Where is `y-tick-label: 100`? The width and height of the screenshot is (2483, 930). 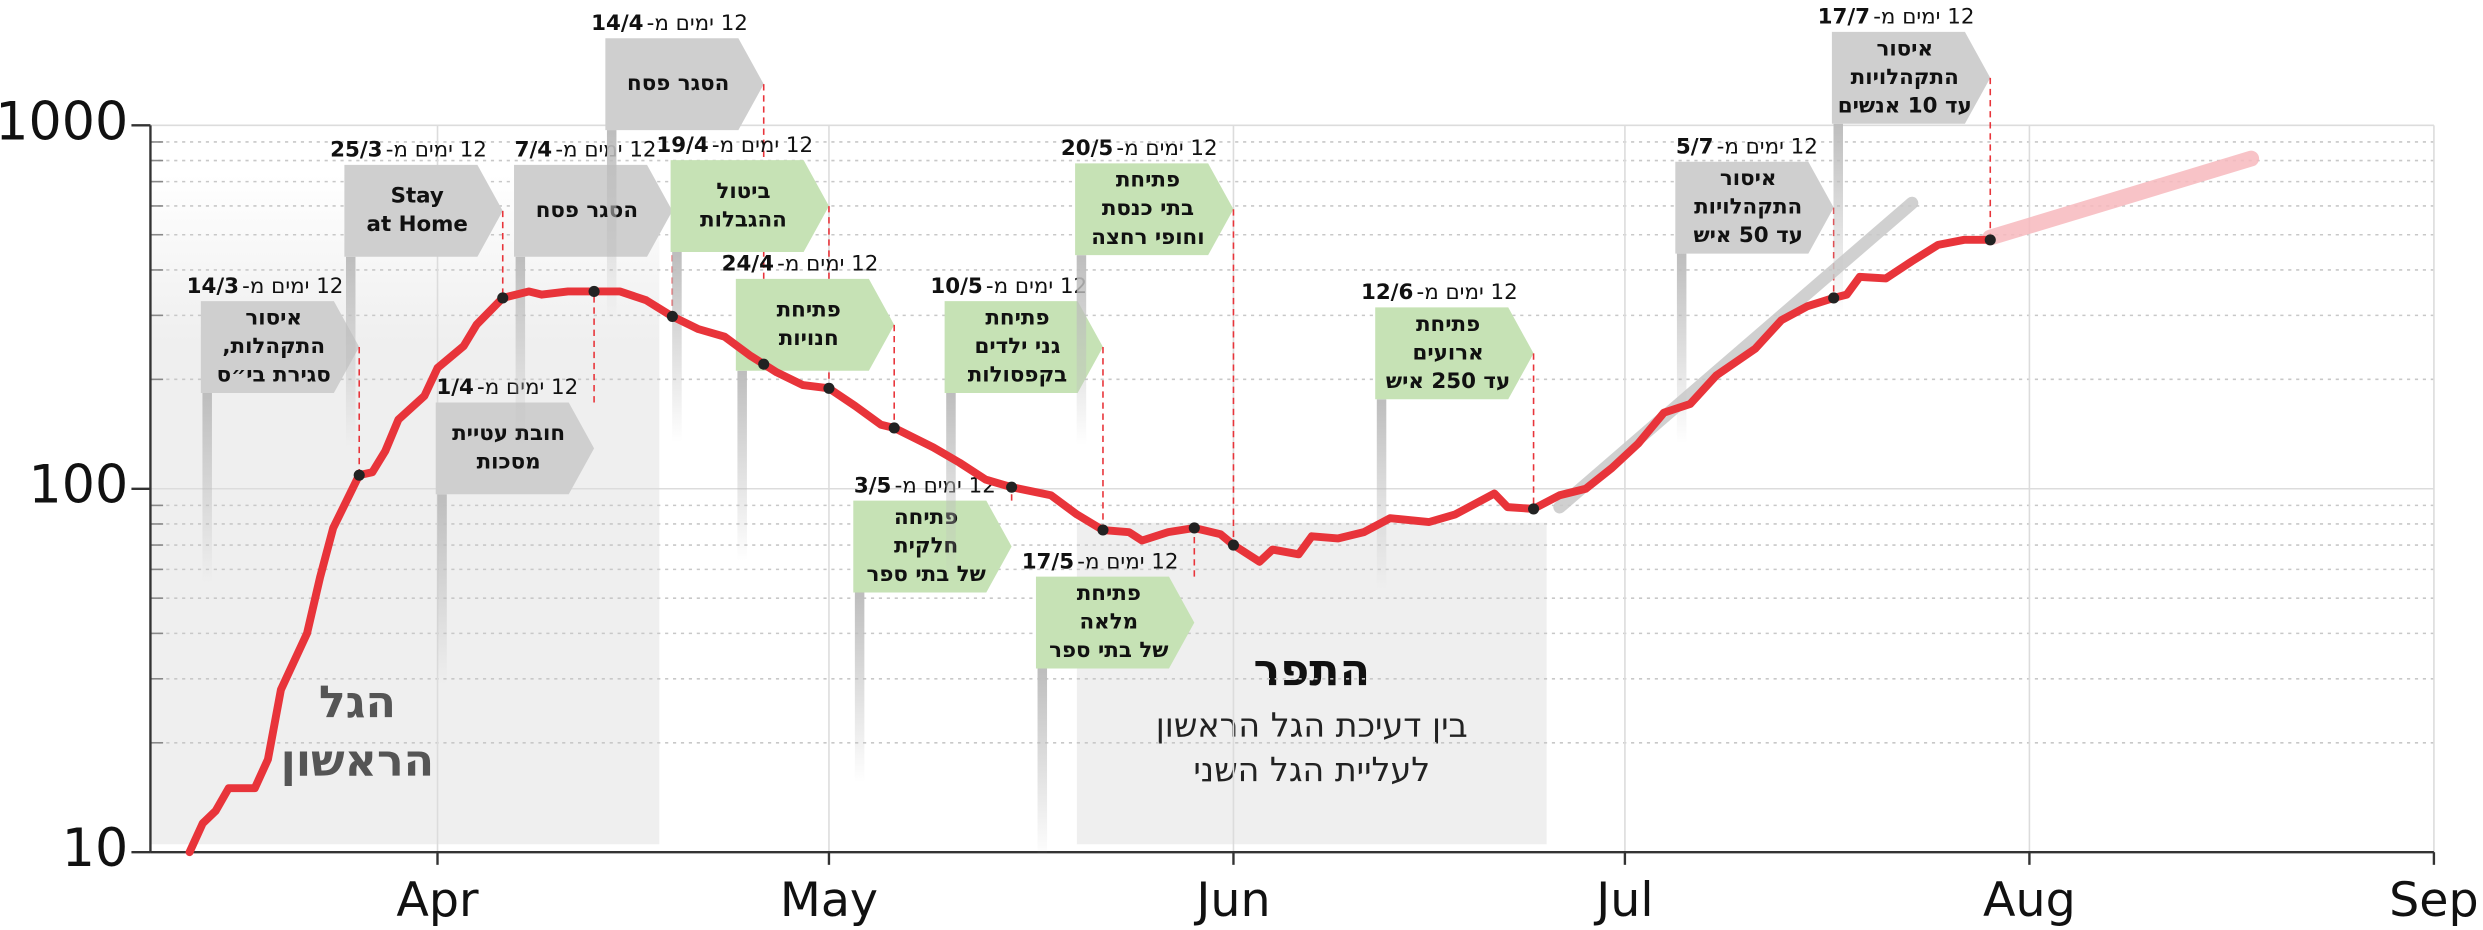
y-tick-label: 100 is located at coordinates (79, 486).